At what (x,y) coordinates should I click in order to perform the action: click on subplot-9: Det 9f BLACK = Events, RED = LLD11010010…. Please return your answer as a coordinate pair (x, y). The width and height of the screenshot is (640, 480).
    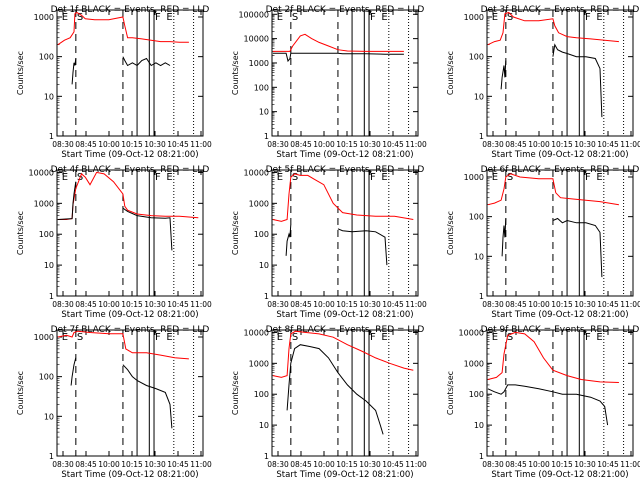
    Looking at the image, I should click on (543, 402).